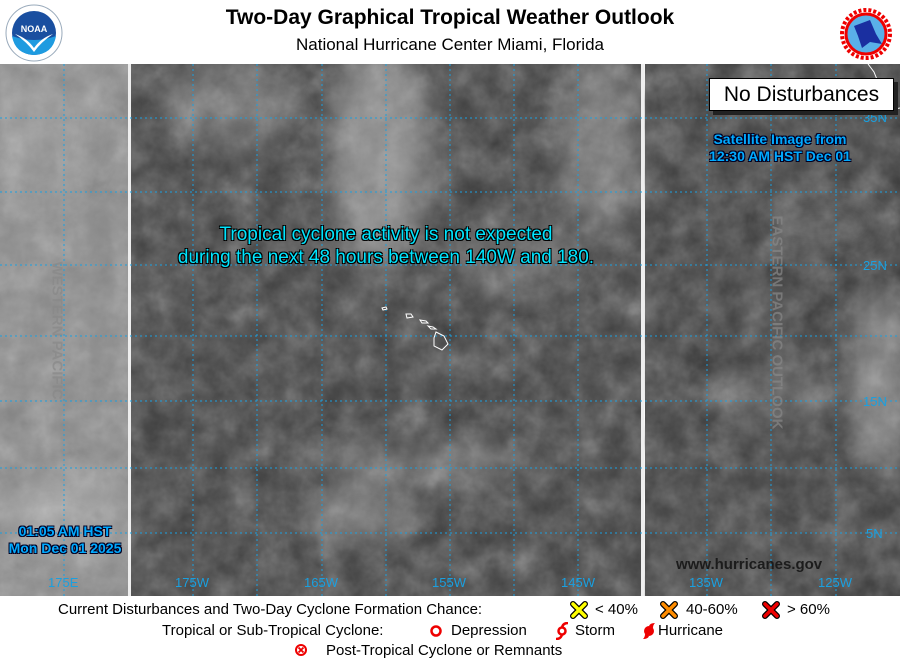 This screenshot has width=900, height=665. I want to click on status-box: No Disturbances, so click(801, 94).